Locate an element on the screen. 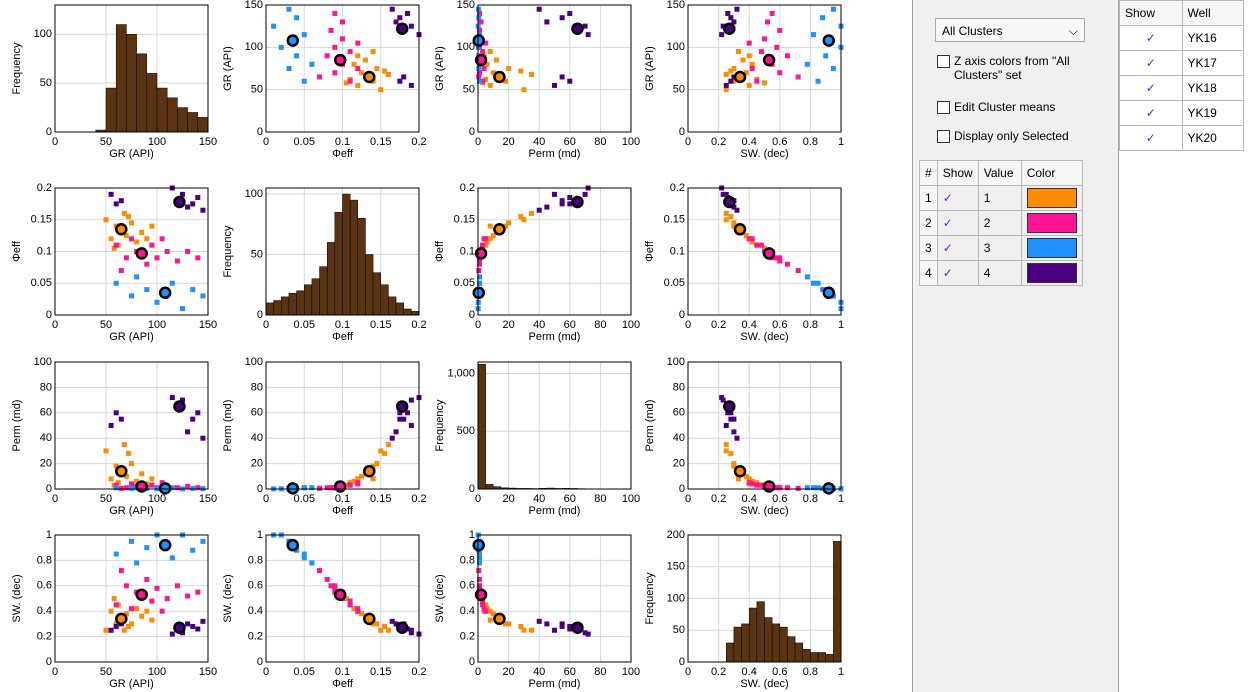 This screenshot has width=1252, height=692. cluster-row: 3 ✓ 3 is located at coordinates (1001, 248).